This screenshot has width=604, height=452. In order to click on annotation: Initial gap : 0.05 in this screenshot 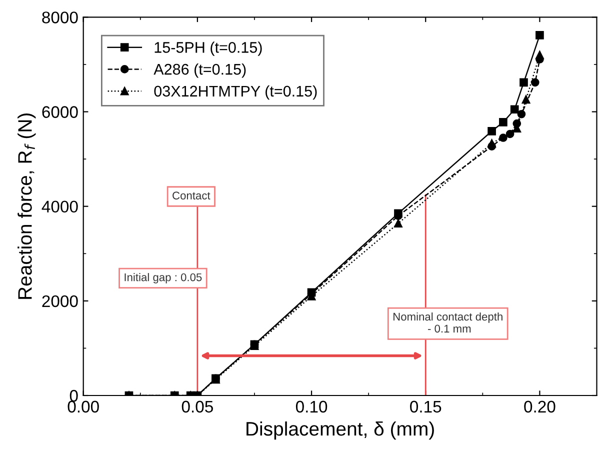, I will do `click(163, 278)`.